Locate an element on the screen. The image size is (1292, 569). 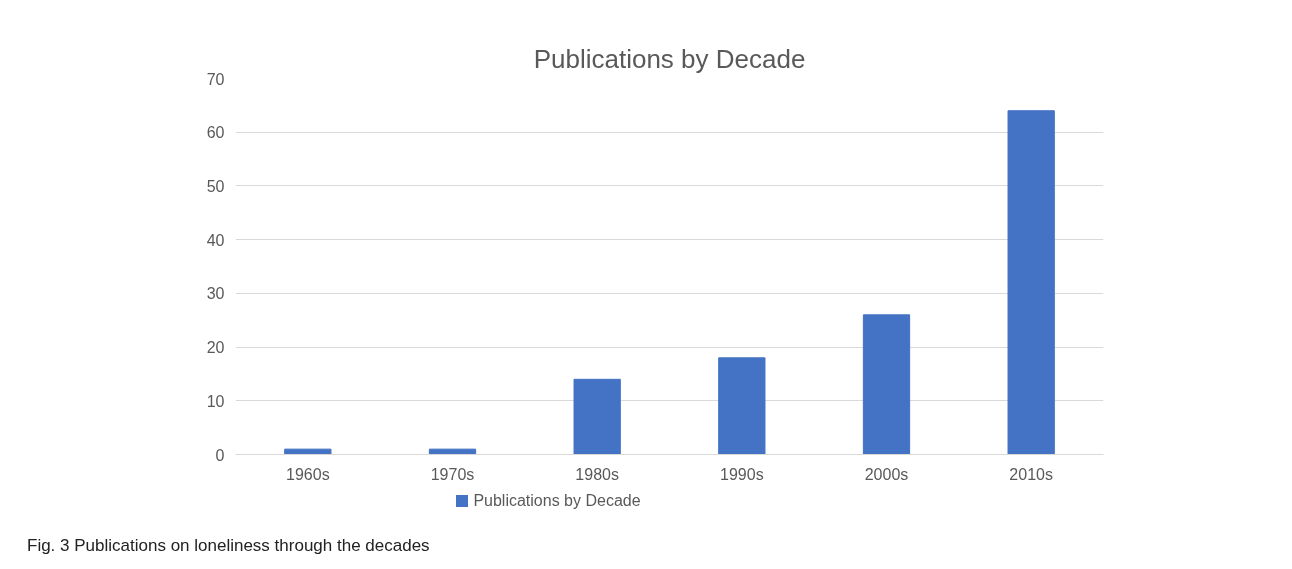
x-tick-label: 1960s is located at coordinates (308, 474).